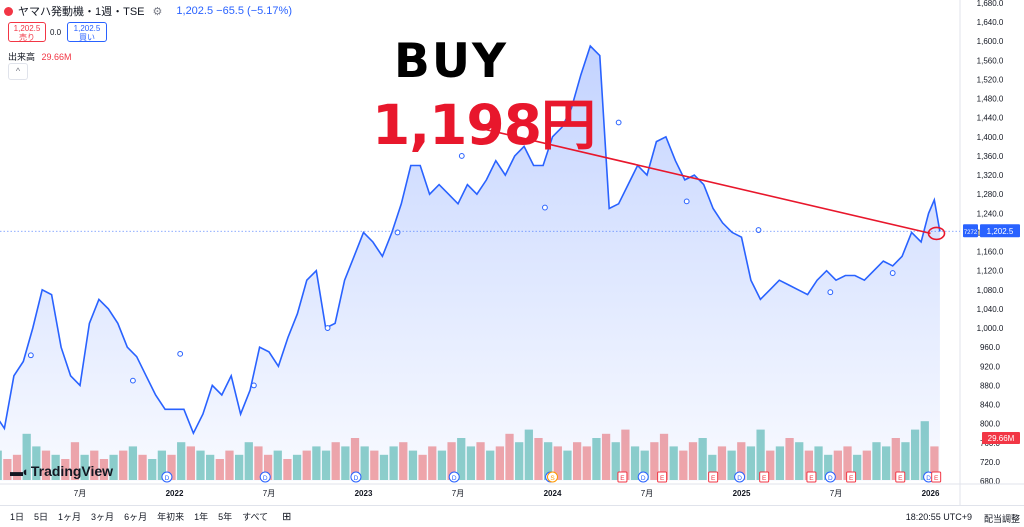 The image size is (1024, 527). Describe the element at coordinates (61, 471) in the screenshot. I see `tradingview-logo: ▬◖ TradingView` at that location.